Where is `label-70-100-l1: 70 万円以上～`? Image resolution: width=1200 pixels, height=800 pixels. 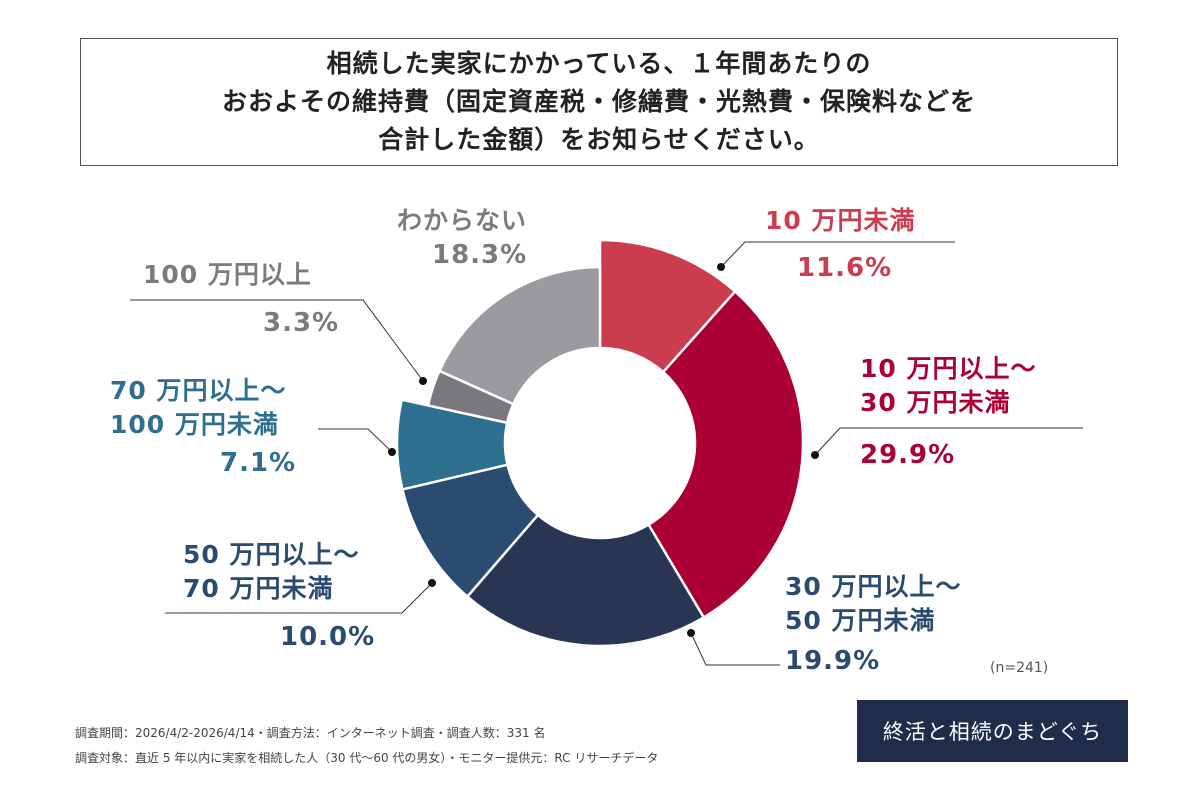
label-70-100-l1: 70 万円以上～ is located at coordinates (198, 390).